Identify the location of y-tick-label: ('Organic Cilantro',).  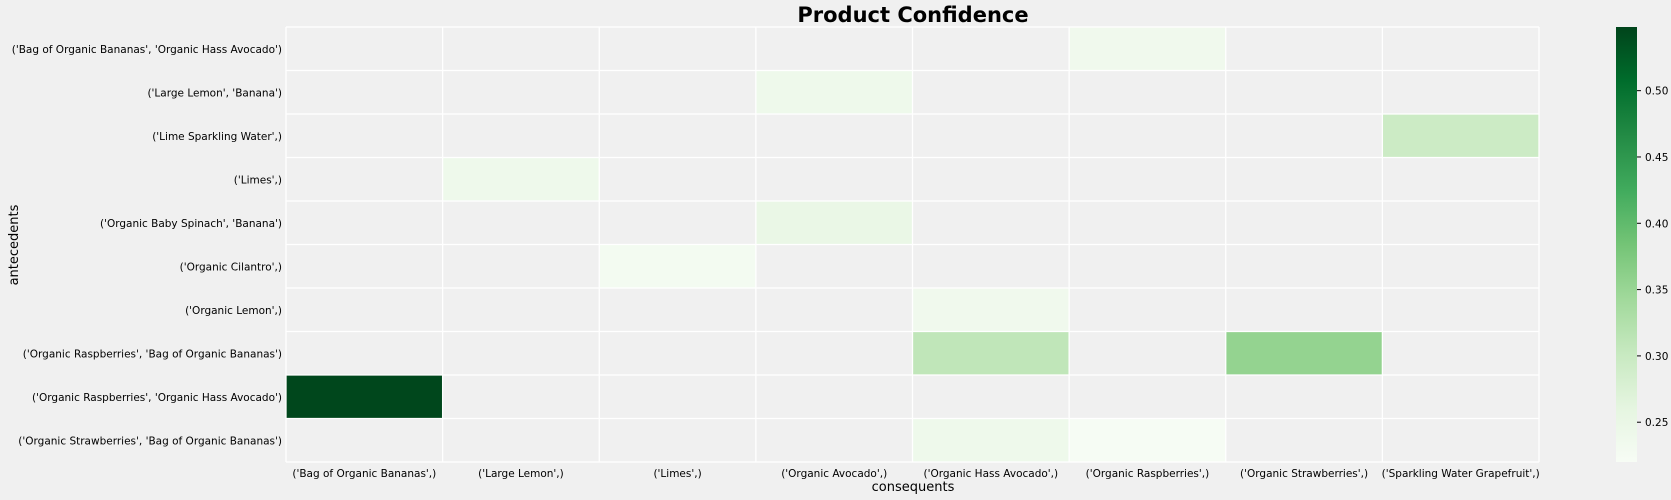
(231, 267).